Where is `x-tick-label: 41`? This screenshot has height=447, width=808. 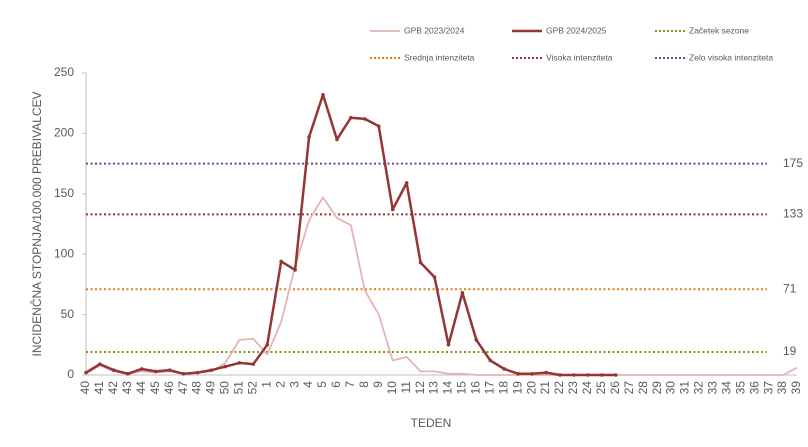
x-tick-label: 41 is located at coordinates (99, 388).